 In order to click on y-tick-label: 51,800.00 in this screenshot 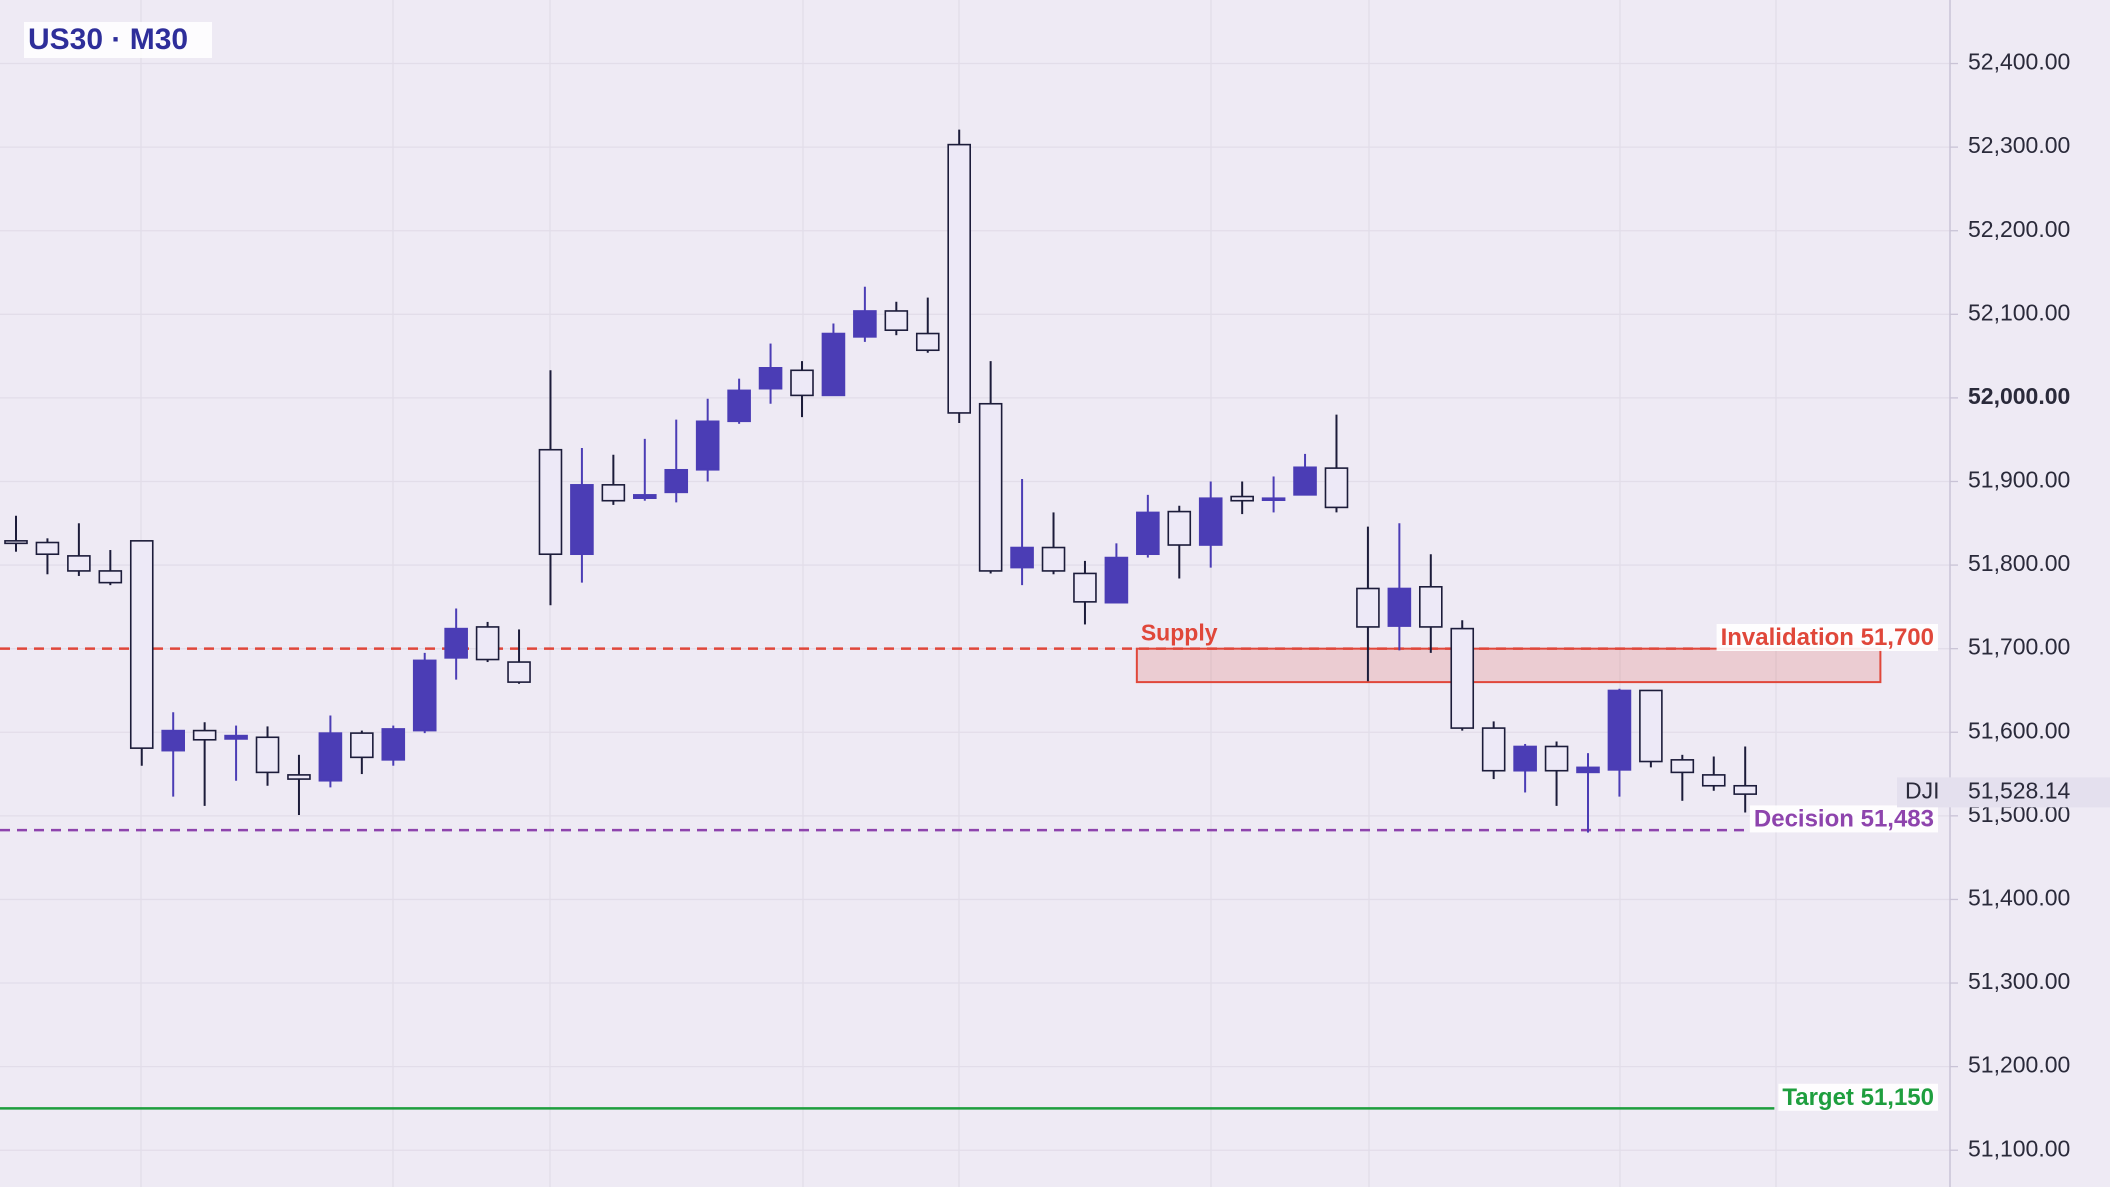, I will do `click(2019, 563)`.